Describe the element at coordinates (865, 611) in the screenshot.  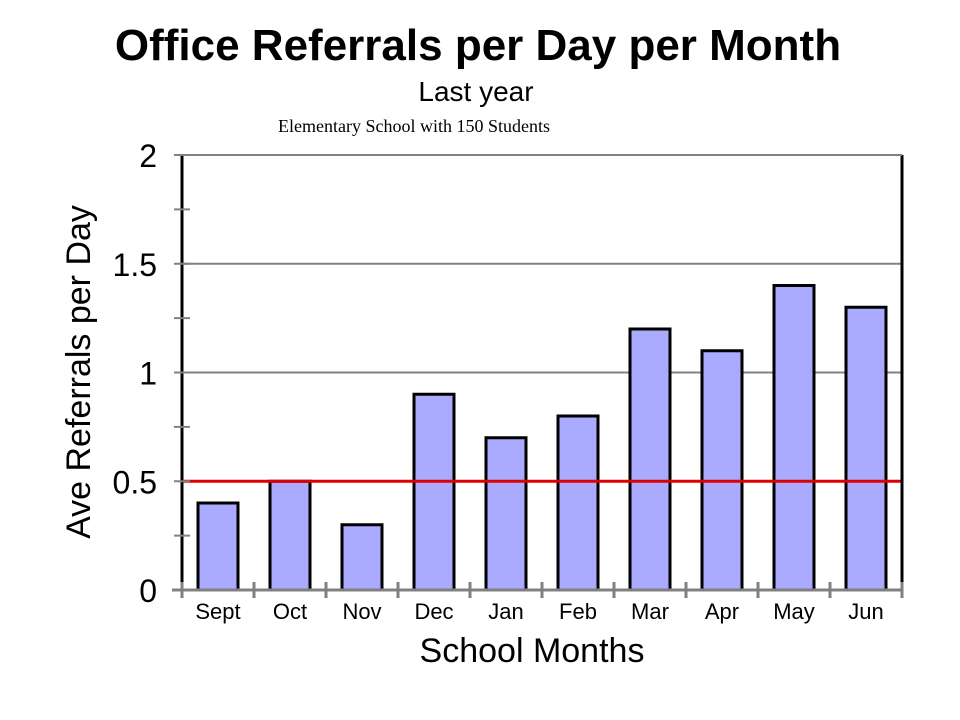
I see `x-tick-label: Jun` at that location.